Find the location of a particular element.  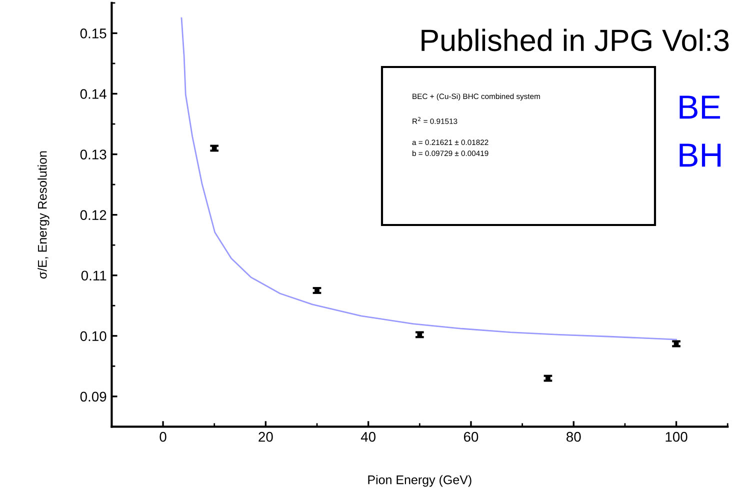

x-tick-label: 60 is located at coordinates (471, 437).